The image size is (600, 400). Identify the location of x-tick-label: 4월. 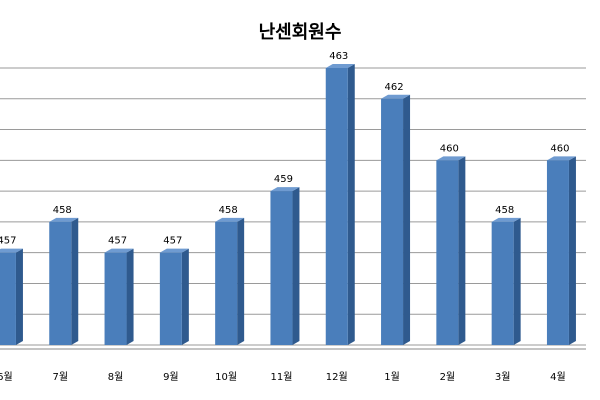
(558, 377).